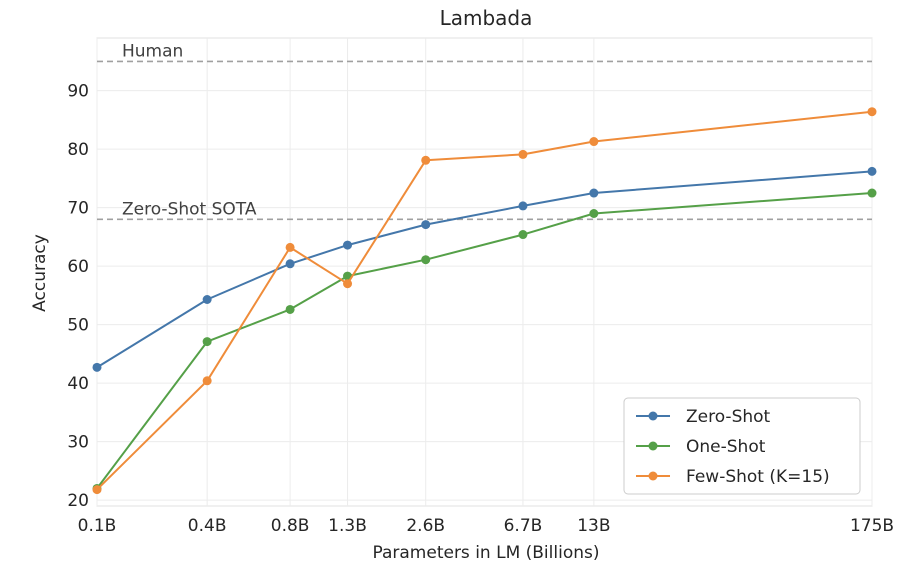 Image resolution: width=914 pixels, height=576 pixels. I want to click on legend: Zero-Shot One-Shot Few-Shot (K=15), so click(742, 446).